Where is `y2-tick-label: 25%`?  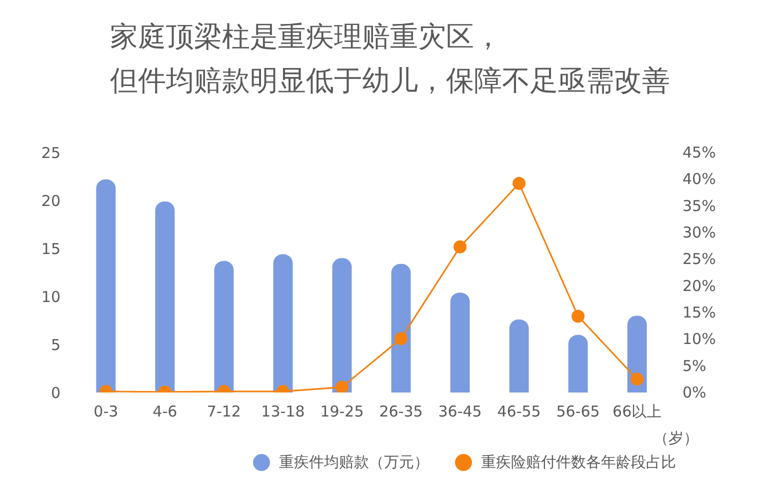
y2-tick-label: 25% is located at coordinates (699, 259).